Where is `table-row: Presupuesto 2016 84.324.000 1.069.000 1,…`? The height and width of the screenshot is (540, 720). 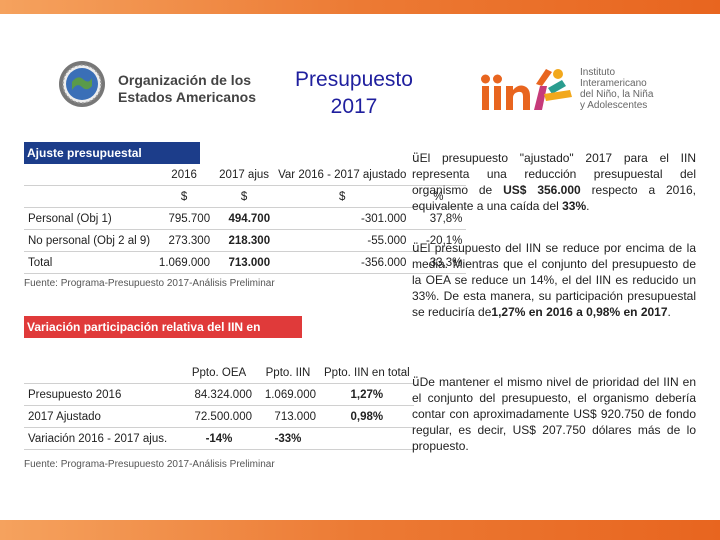 table-row: Presupuesto 2016 84.324.000 1.069.000 1,… is located at coordinates (219, 394).